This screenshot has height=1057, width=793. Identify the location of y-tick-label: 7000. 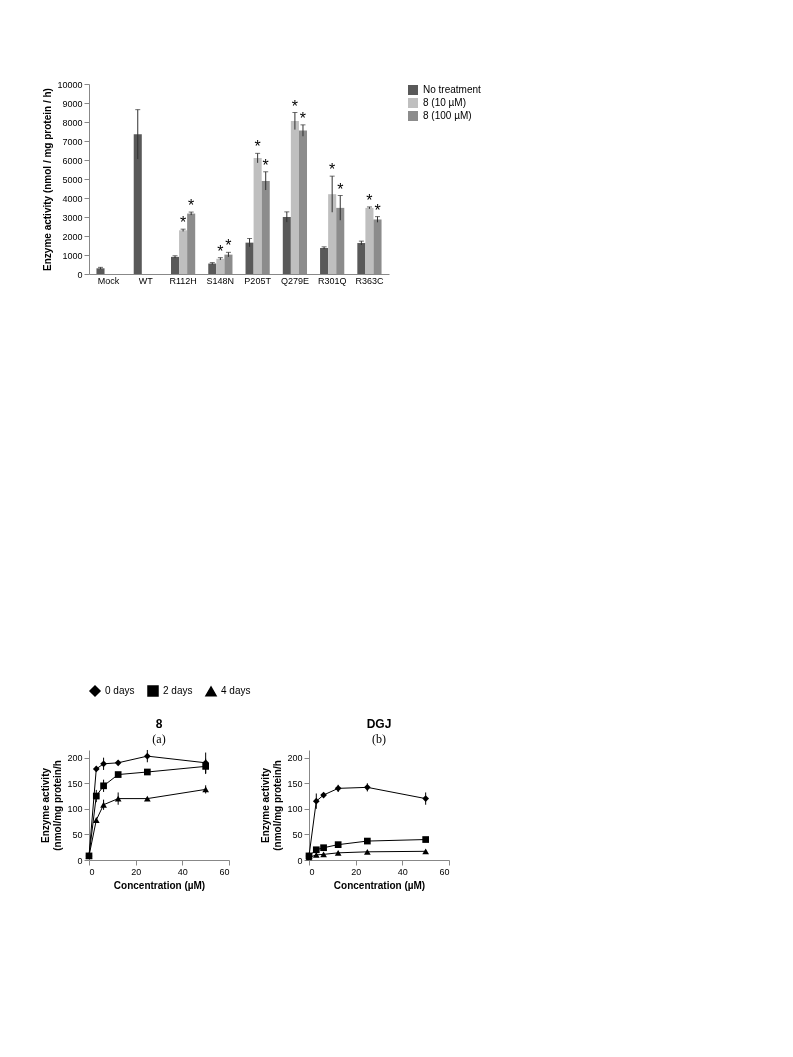
(72, 141).